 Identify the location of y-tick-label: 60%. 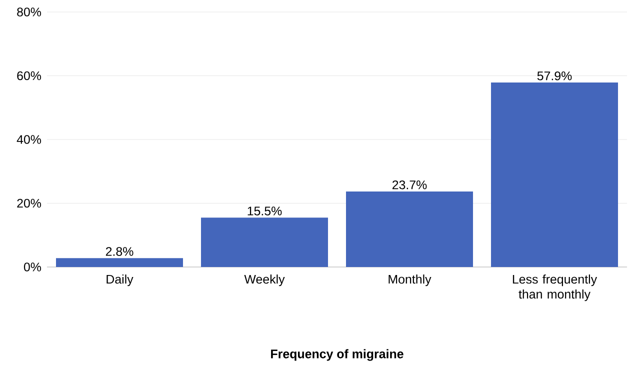
(29, 75).